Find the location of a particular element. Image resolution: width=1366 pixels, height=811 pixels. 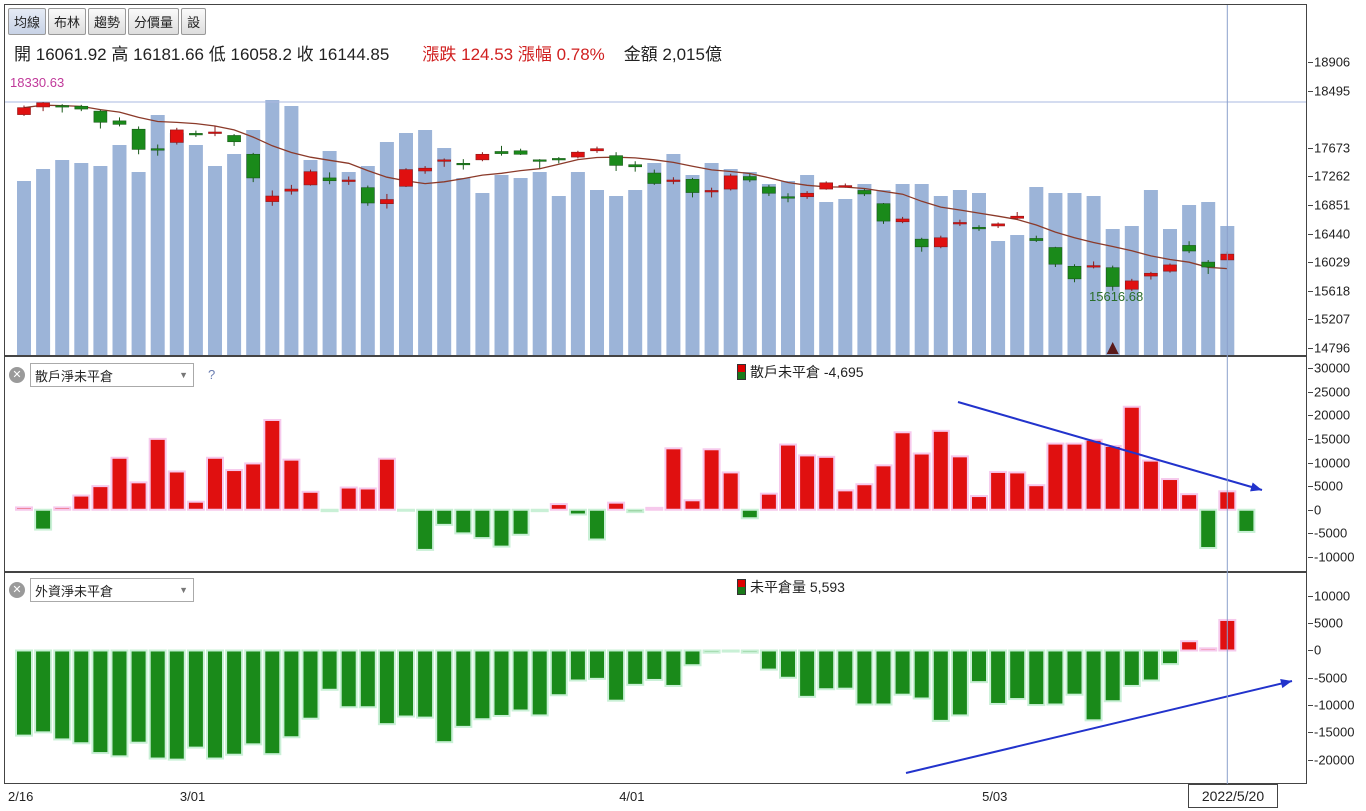

tab-ma: 均線 is located at coordinates (27, 21).